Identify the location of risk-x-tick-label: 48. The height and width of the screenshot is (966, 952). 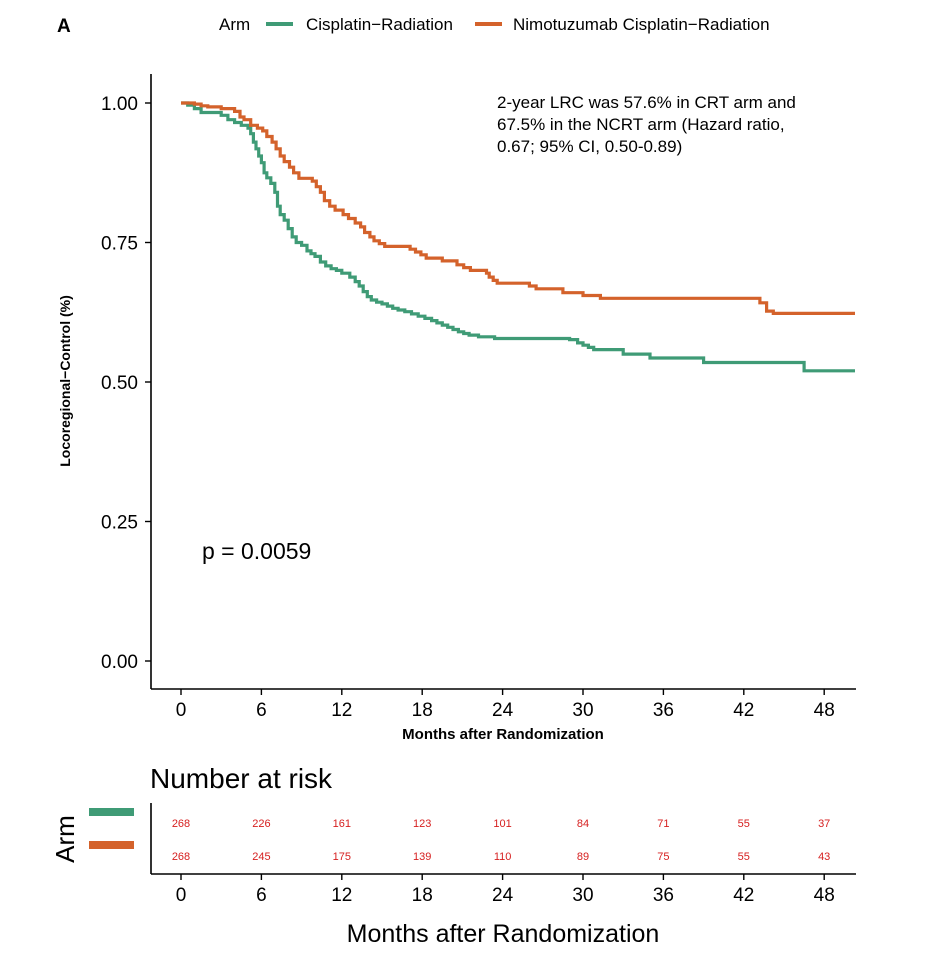
(824, 895).